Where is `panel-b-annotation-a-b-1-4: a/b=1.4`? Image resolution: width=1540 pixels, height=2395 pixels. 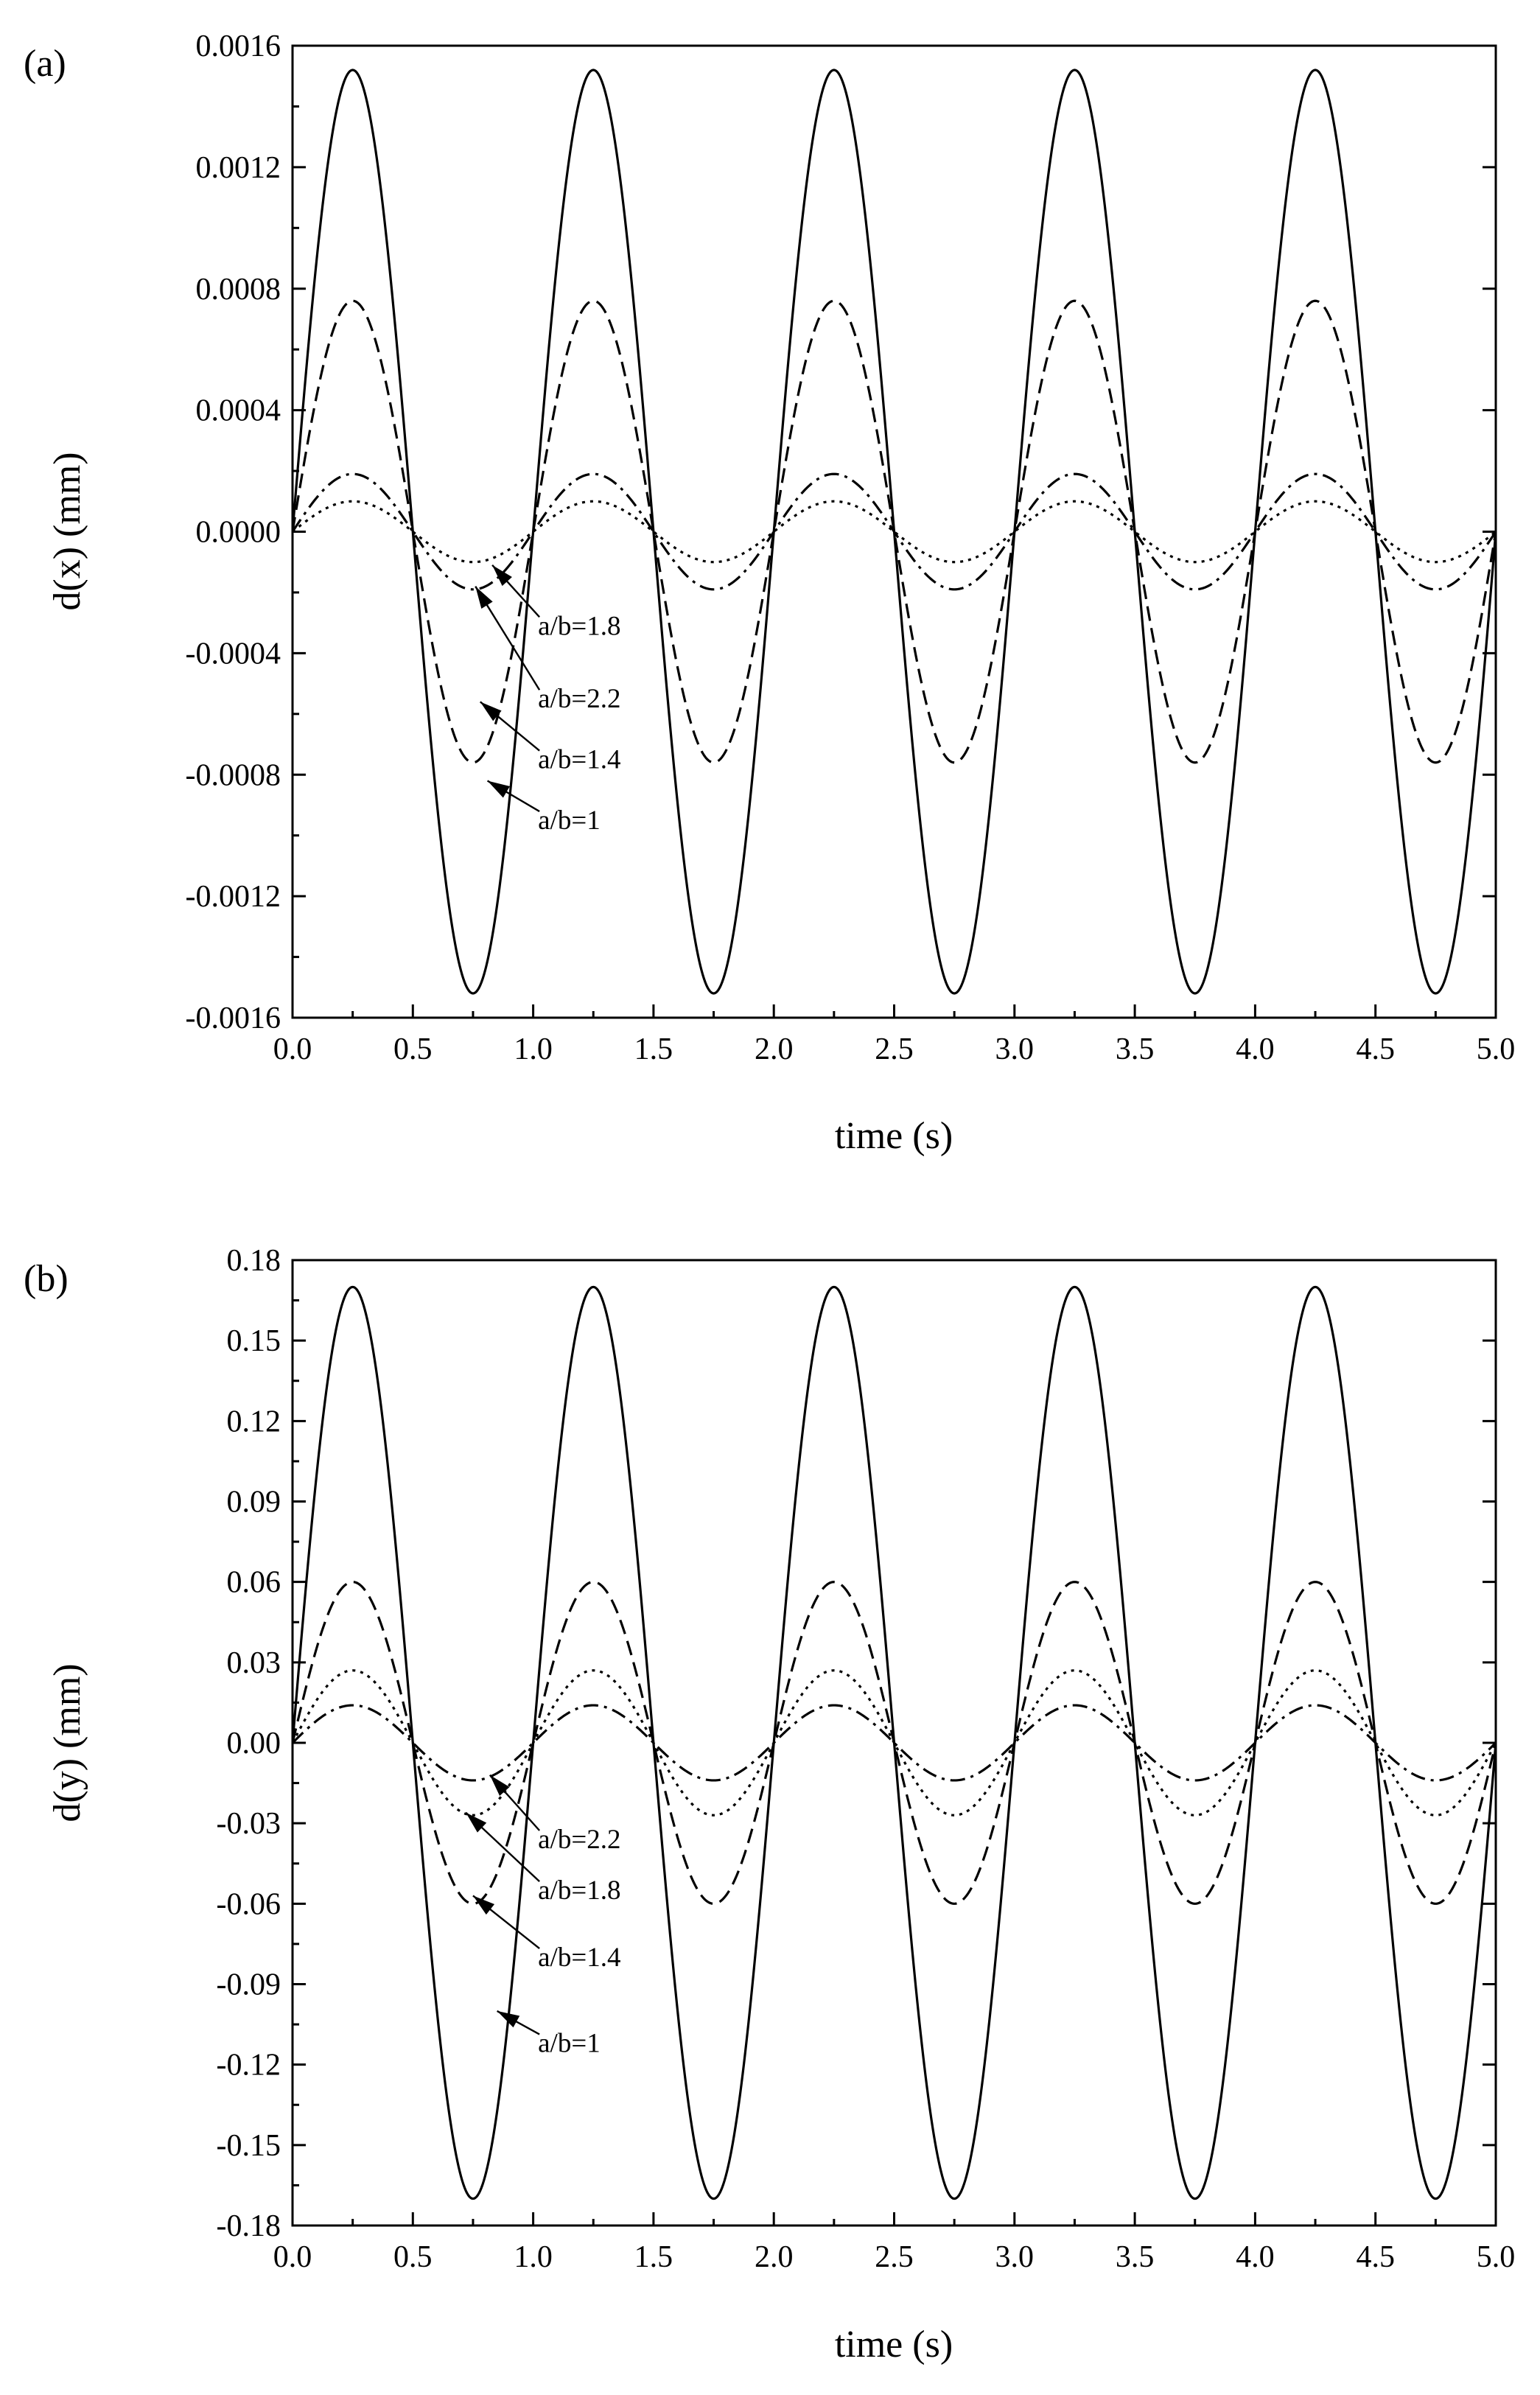 panel-b-annotation-a-b-1-4: a/b=1.4 is located at coordinates (546, 1934).